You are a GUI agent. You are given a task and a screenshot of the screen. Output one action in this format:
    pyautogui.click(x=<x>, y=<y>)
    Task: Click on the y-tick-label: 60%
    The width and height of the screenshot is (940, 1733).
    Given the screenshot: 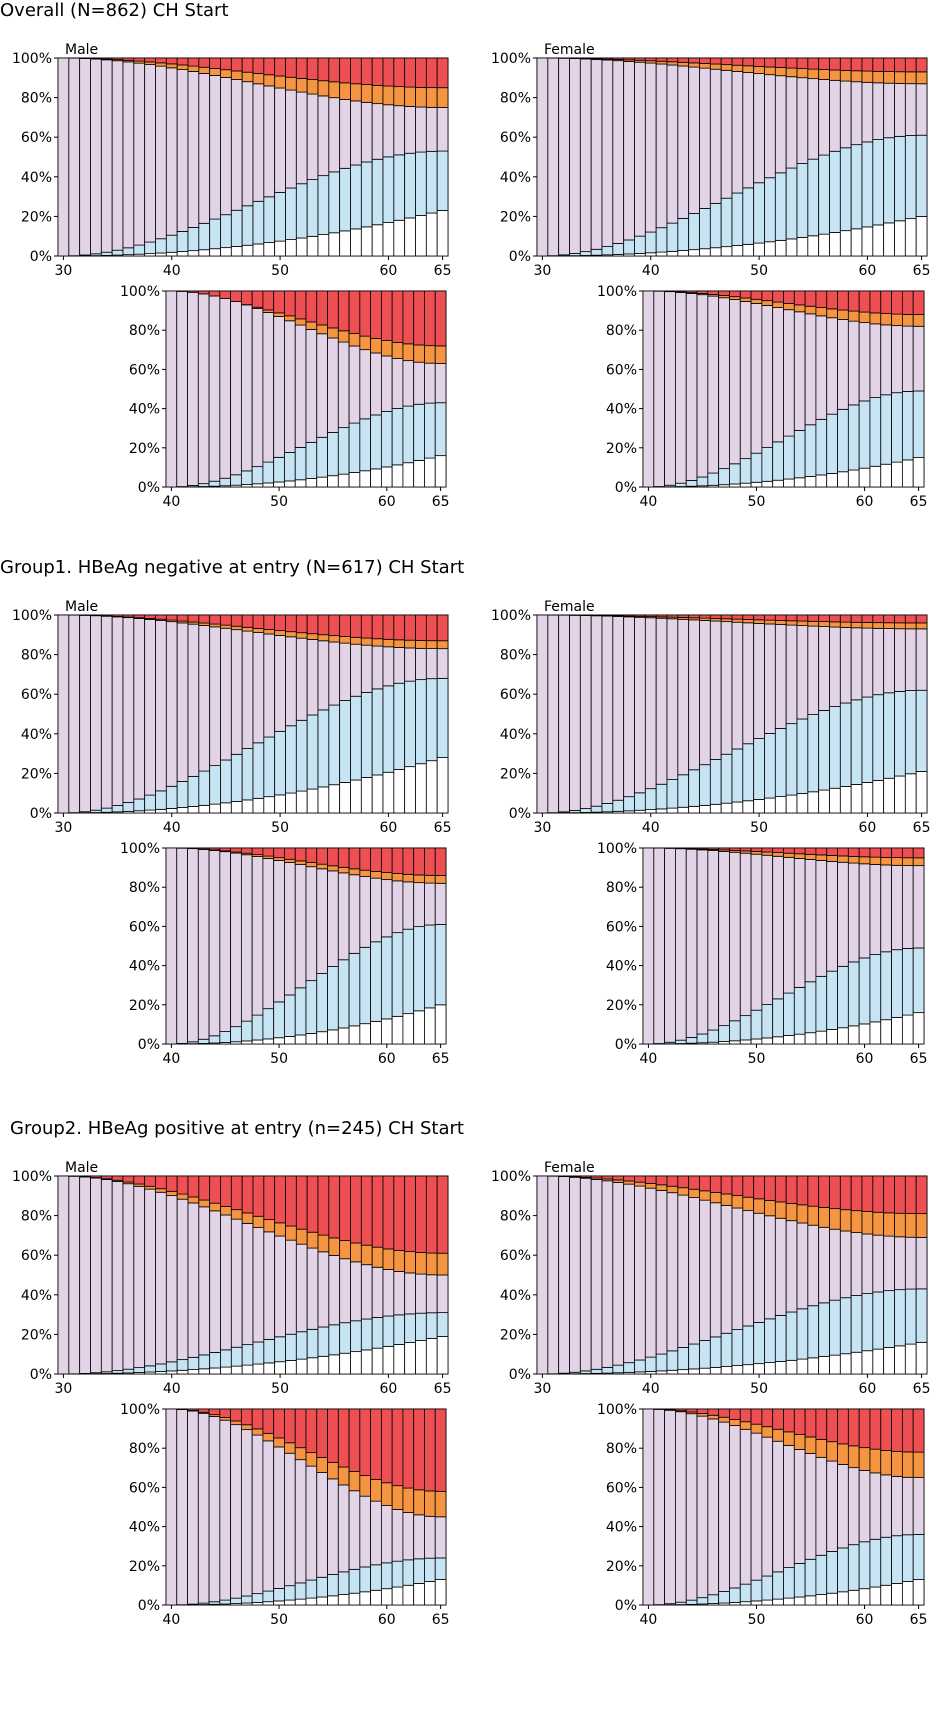 What is the action you would take?
    pyautogui.click(x=36, y=695)
    